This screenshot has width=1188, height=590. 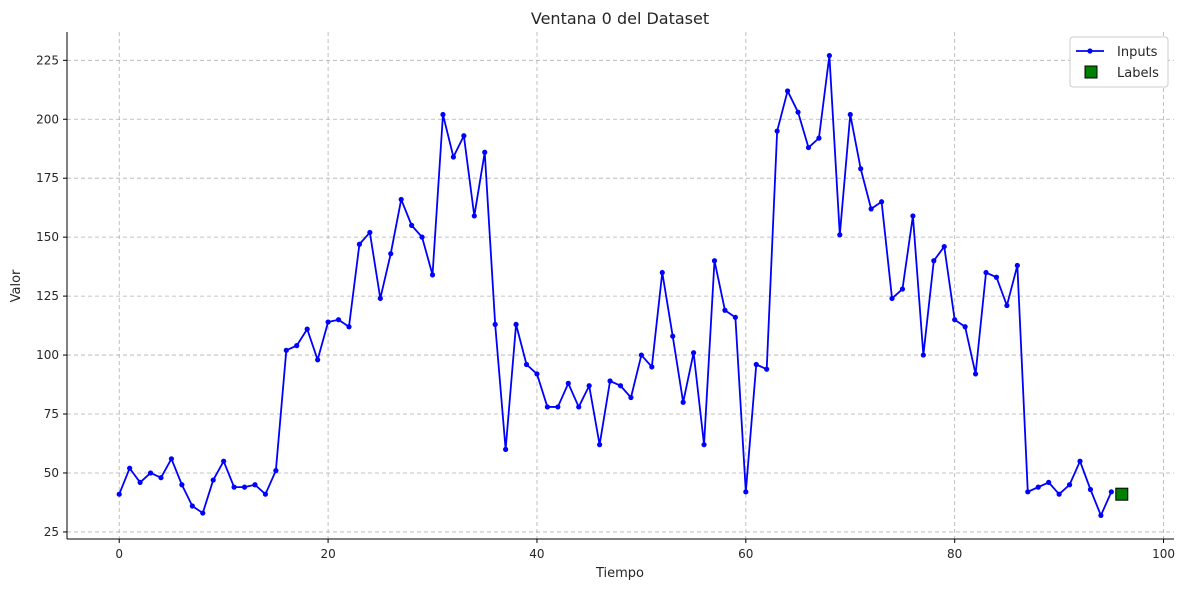 I want to click on x-tick-label: 40, so click(x=536, y=554).